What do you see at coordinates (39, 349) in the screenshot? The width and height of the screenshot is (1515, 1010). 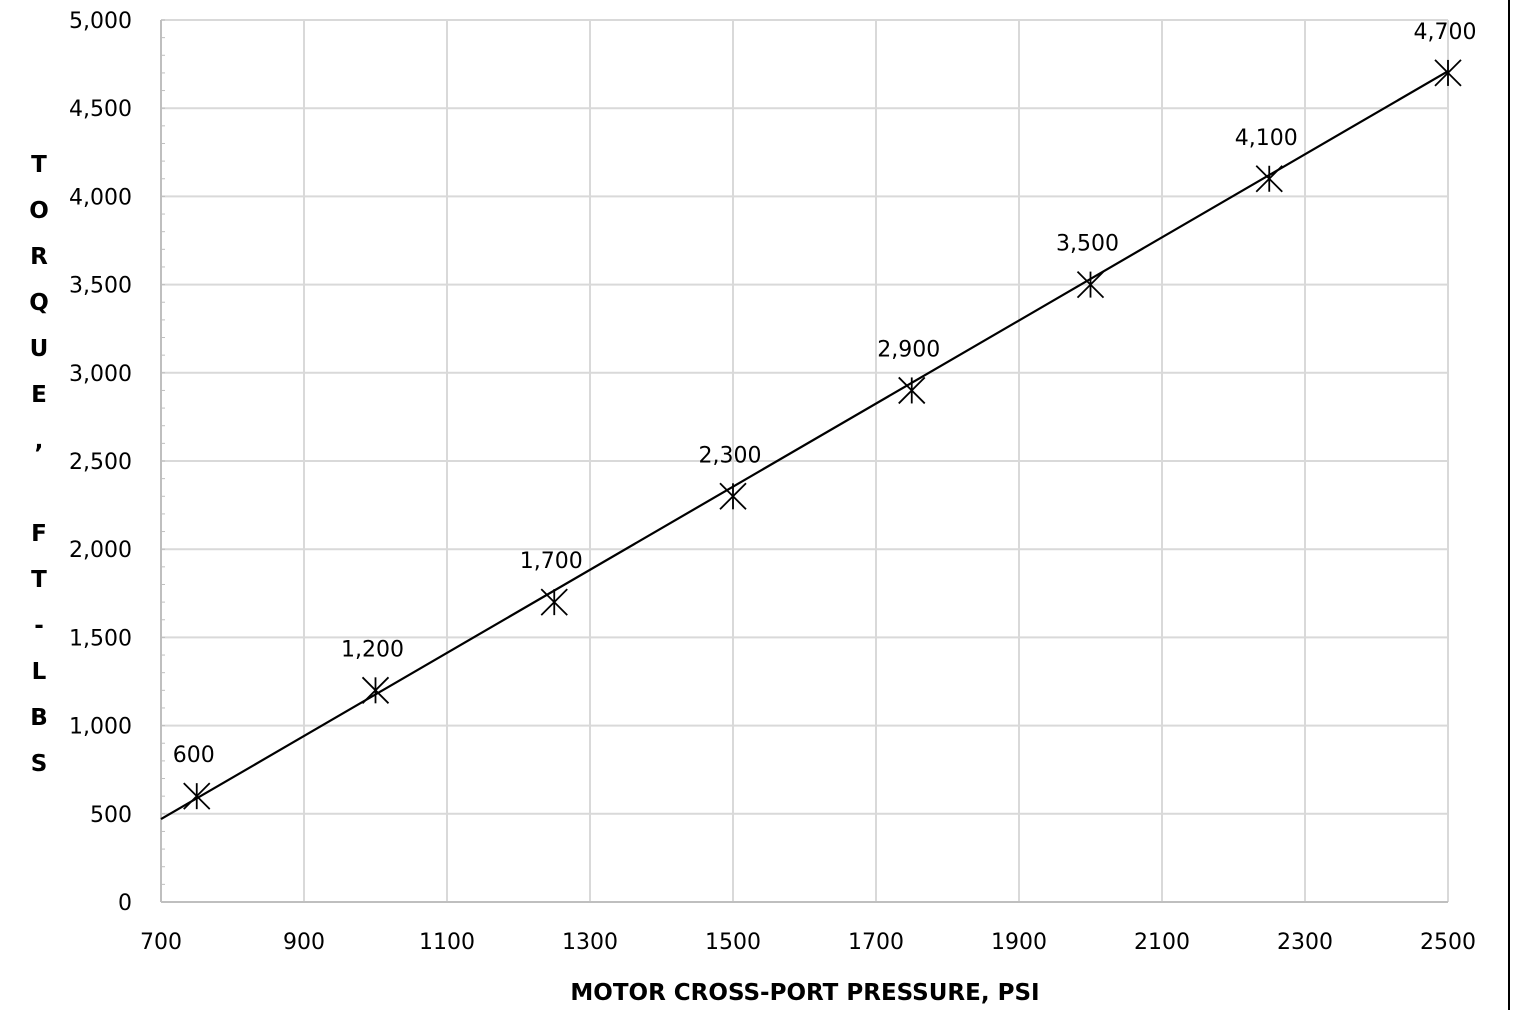 I see `y-axis-title-letter: U` at bounding box center [39, 349].